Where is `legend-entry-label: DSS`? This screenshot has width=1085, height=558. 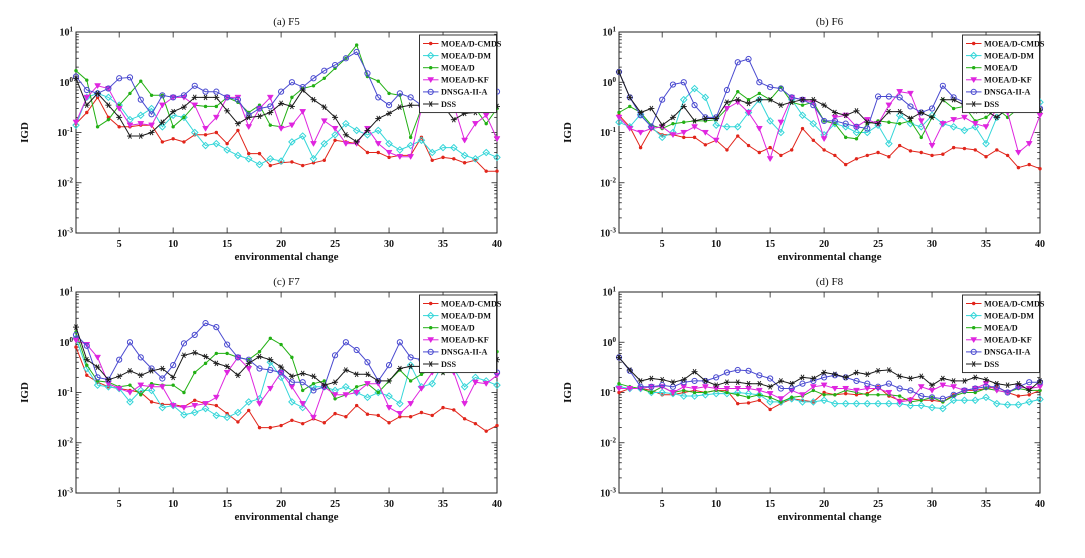
legend-entry-label: DSS is located at coordinates (448, 104).